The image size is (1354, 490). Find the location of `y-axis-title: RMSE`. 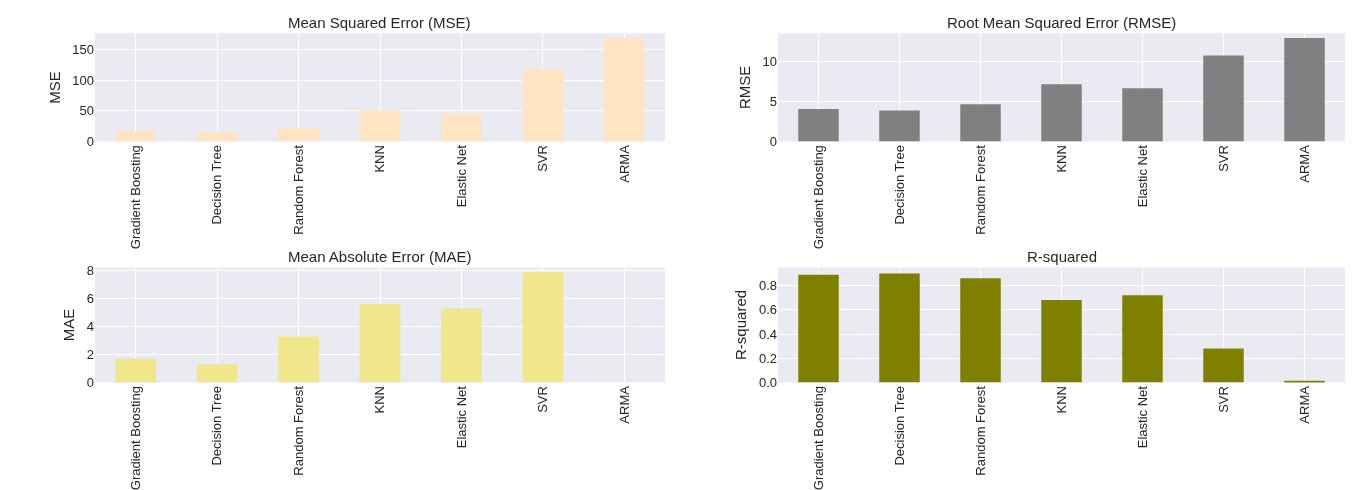

y-axis-title: RMSE is located at coordinates (744, 87).